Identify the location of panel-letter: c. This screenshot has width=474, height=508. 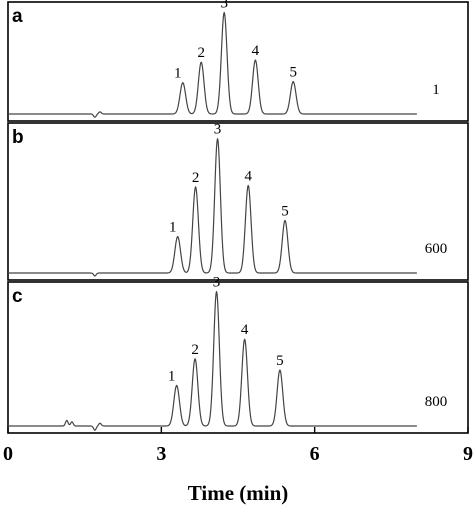
(17, 296).